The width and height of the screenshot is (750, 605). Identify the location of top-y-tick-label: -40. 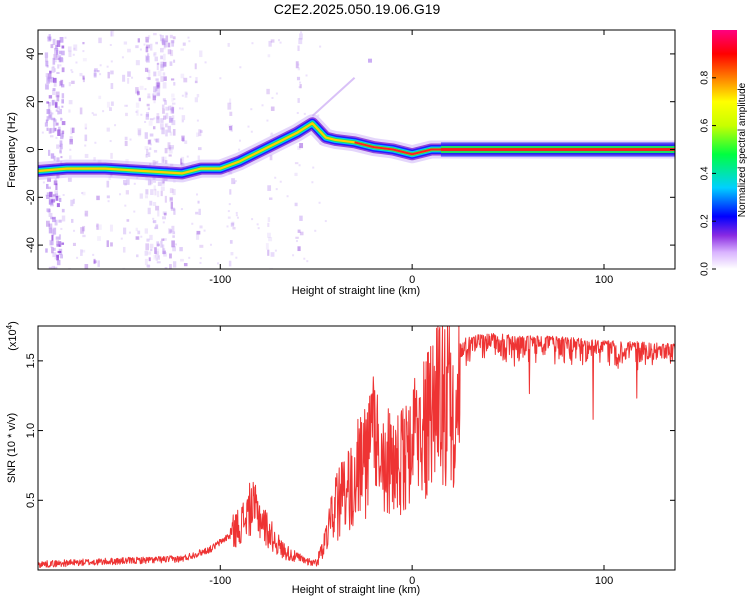
(31, 245).